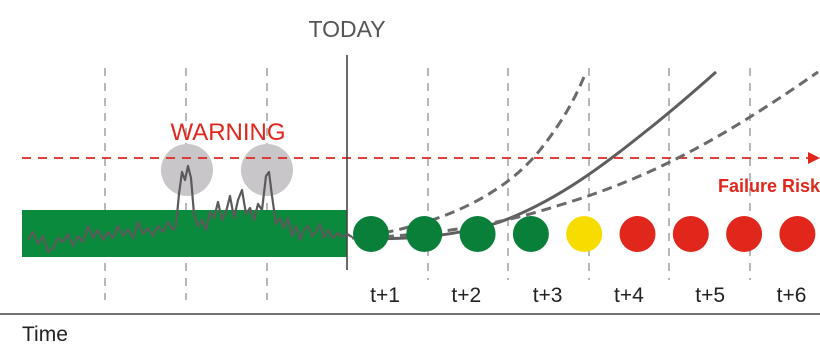 This screenshot has height=345, width=820. I want to click on arrow-right-icon, so click(814, 158).